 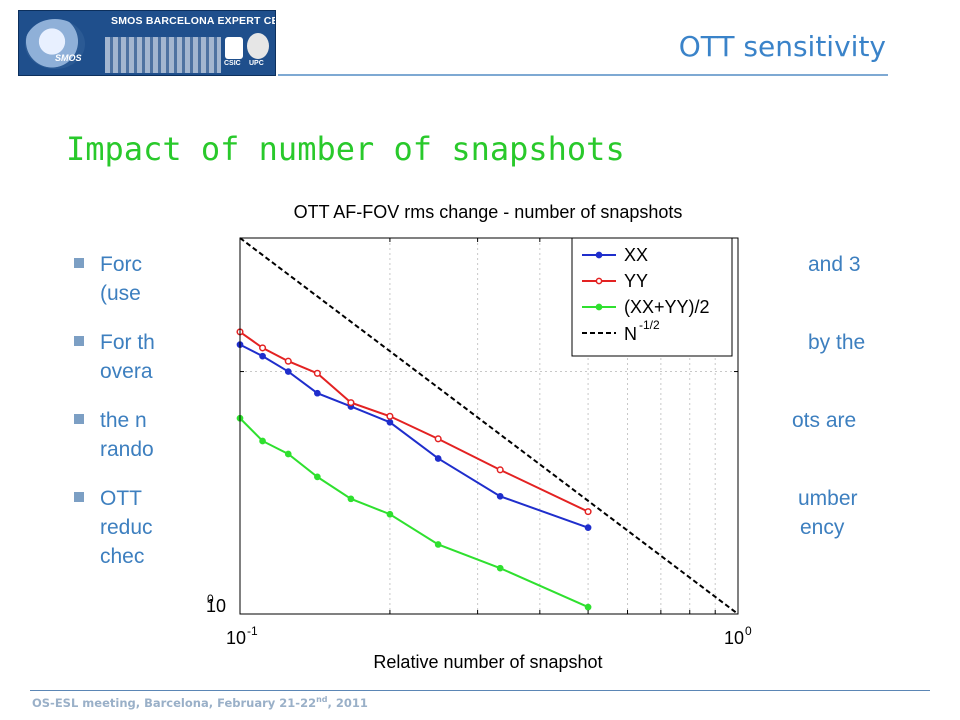 I want to click on upc-badge-icon, so click(x=258, y=46).